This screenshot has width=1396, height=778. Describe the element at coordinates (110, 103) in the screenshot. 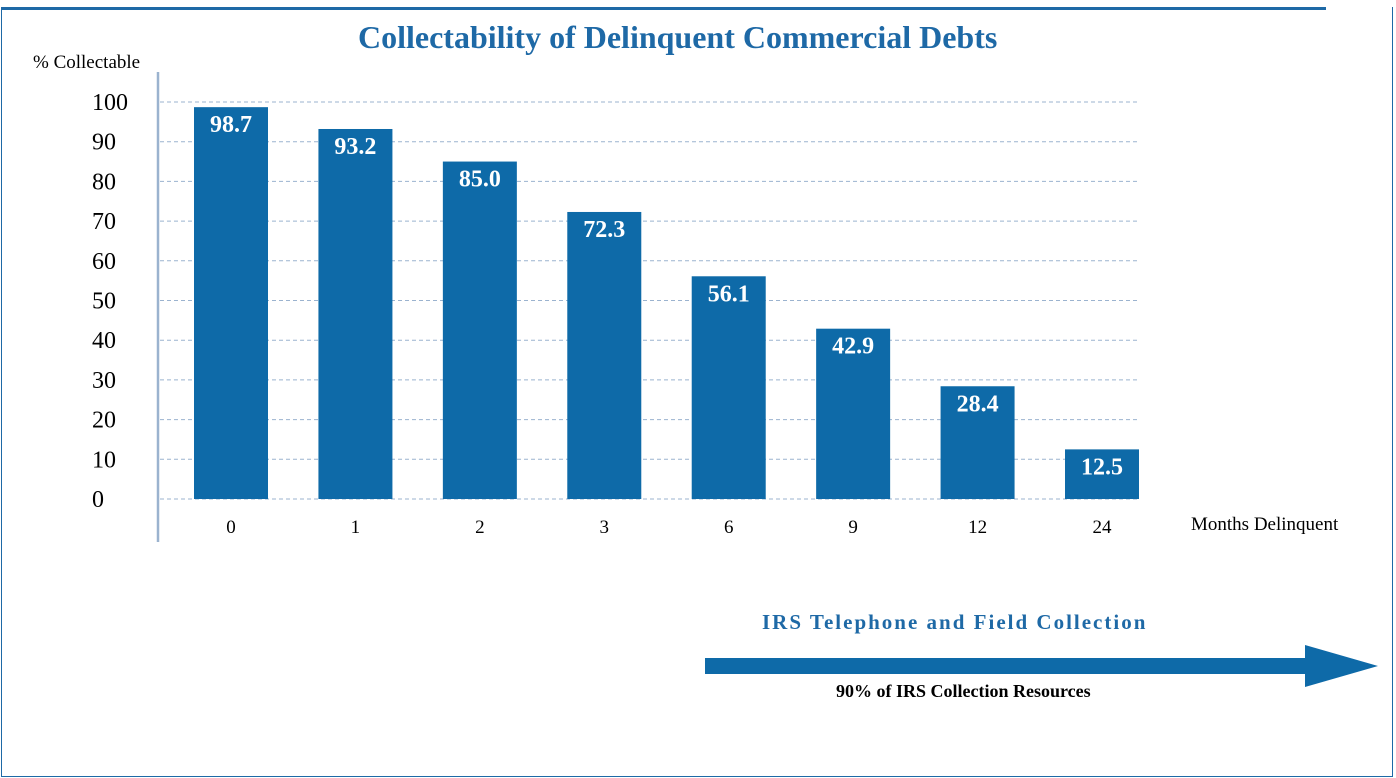

I see `y-tick-label: 100` at that location.